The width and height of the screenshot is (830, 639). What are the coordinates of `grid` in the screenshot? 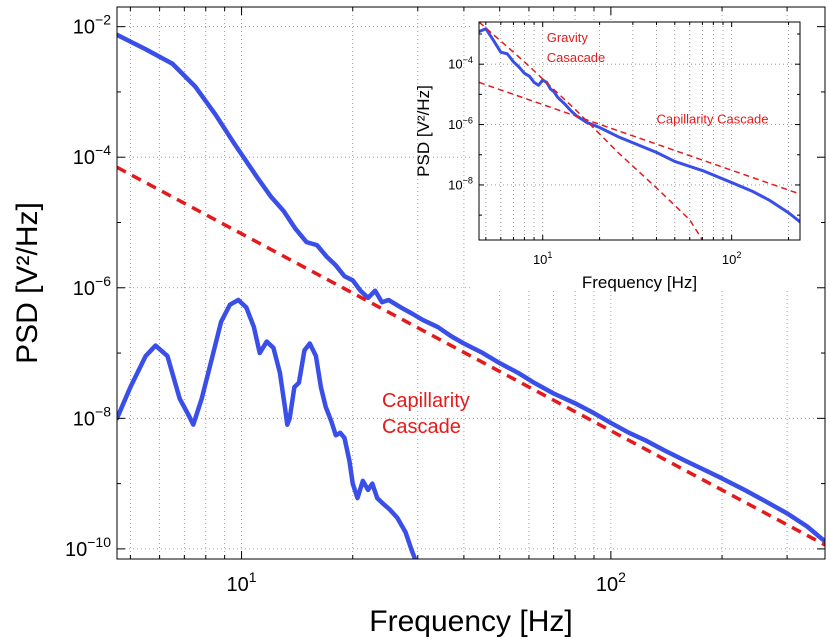 It's located at (639, 131).